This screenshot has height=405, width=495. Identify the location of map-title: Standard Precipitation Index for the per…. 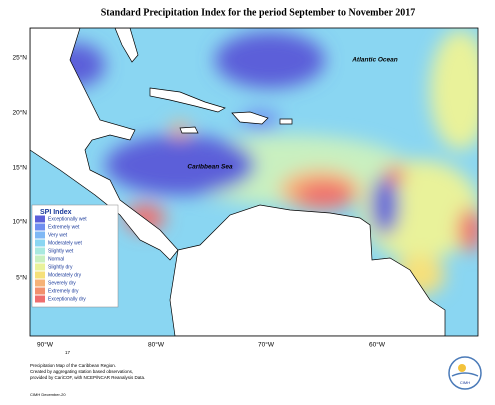
(258, 12).